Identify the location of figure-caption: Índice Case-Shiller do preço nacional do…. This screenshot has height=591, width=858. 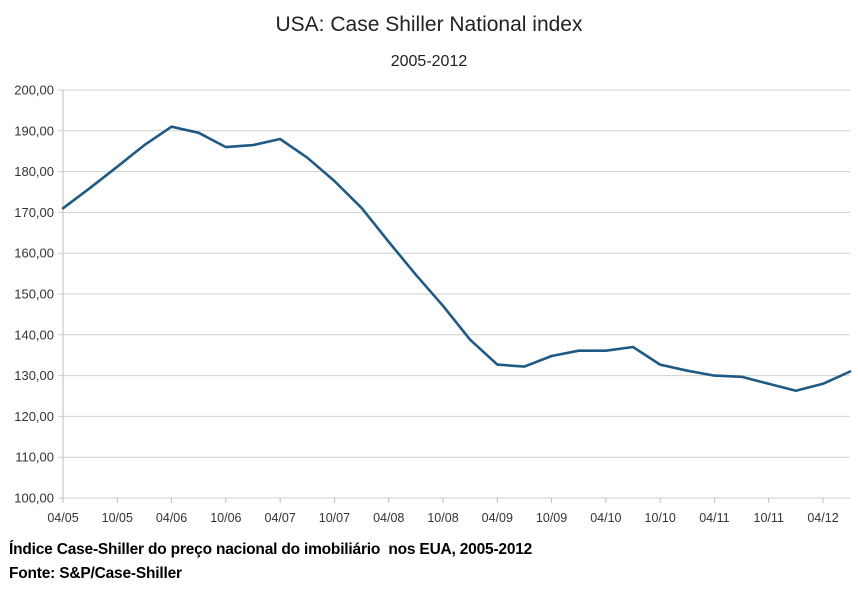
(271, 549).